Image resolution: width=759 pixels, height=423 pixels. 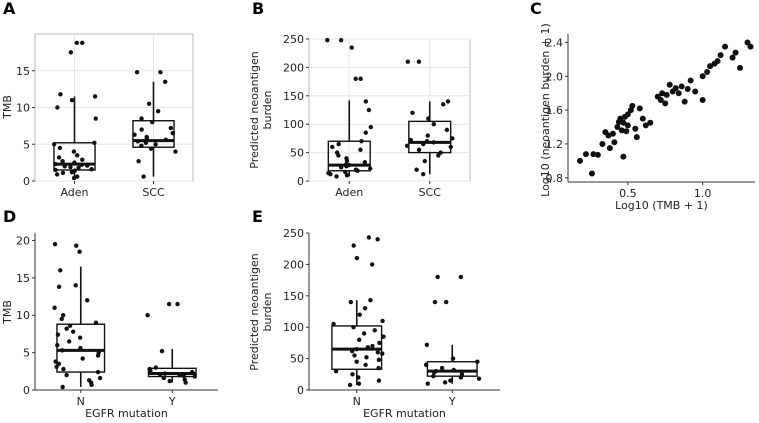 What do you see at coordinates (26, 353) in the screenshot?
I see `panel-d-y-tick-label: 5` at bounding box center [26, 353].